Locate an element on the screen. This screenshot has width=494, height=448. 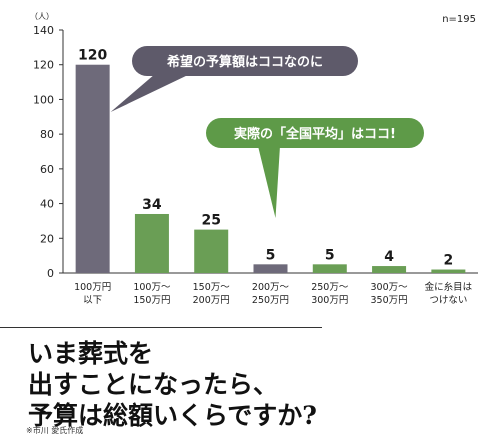
callout-text: 実際の「全国平均」はココ! is located at coordinates (315, 134).